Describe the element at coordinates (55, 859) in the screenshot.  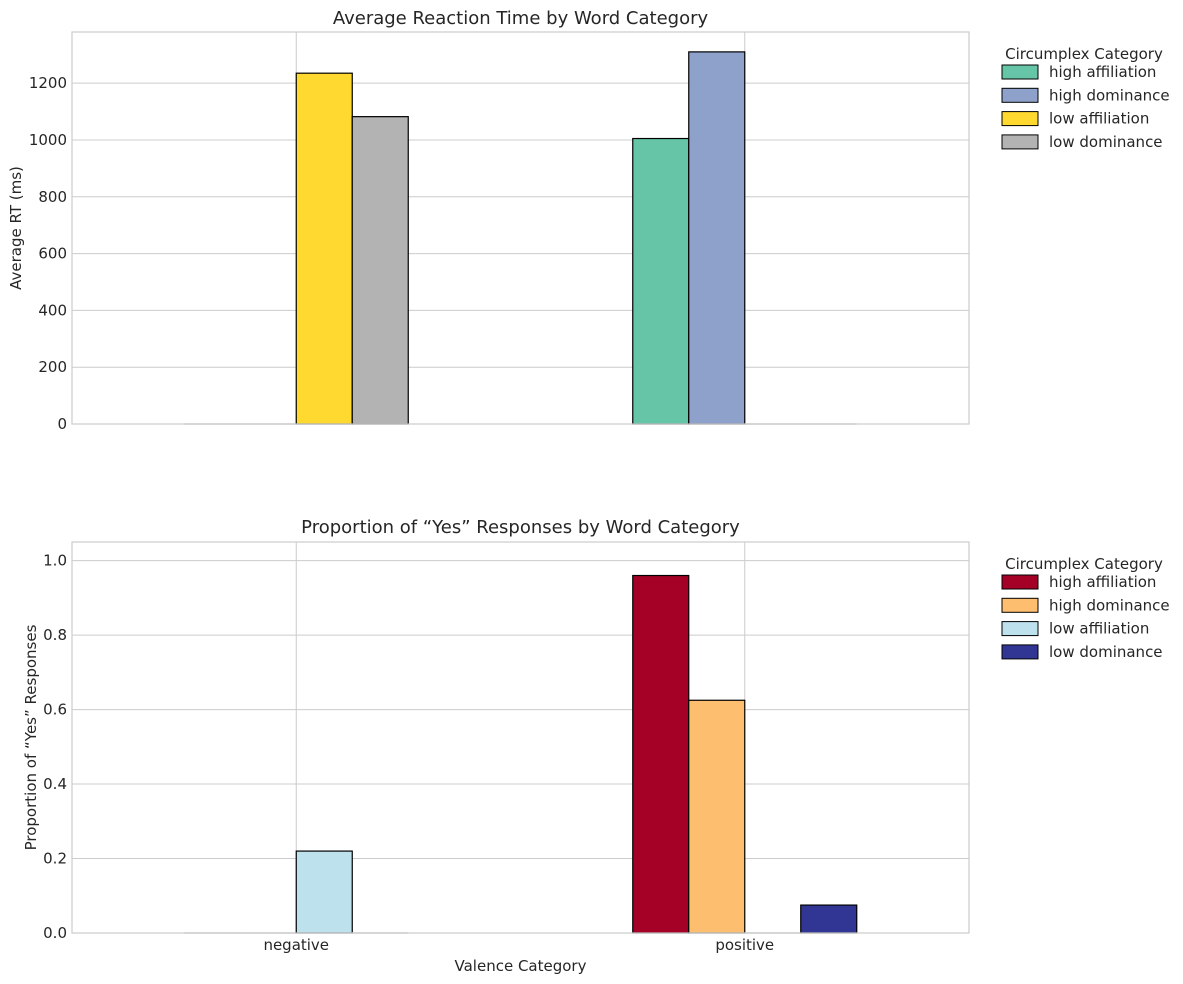
I see `y-tick-label: 0.2` at that location.